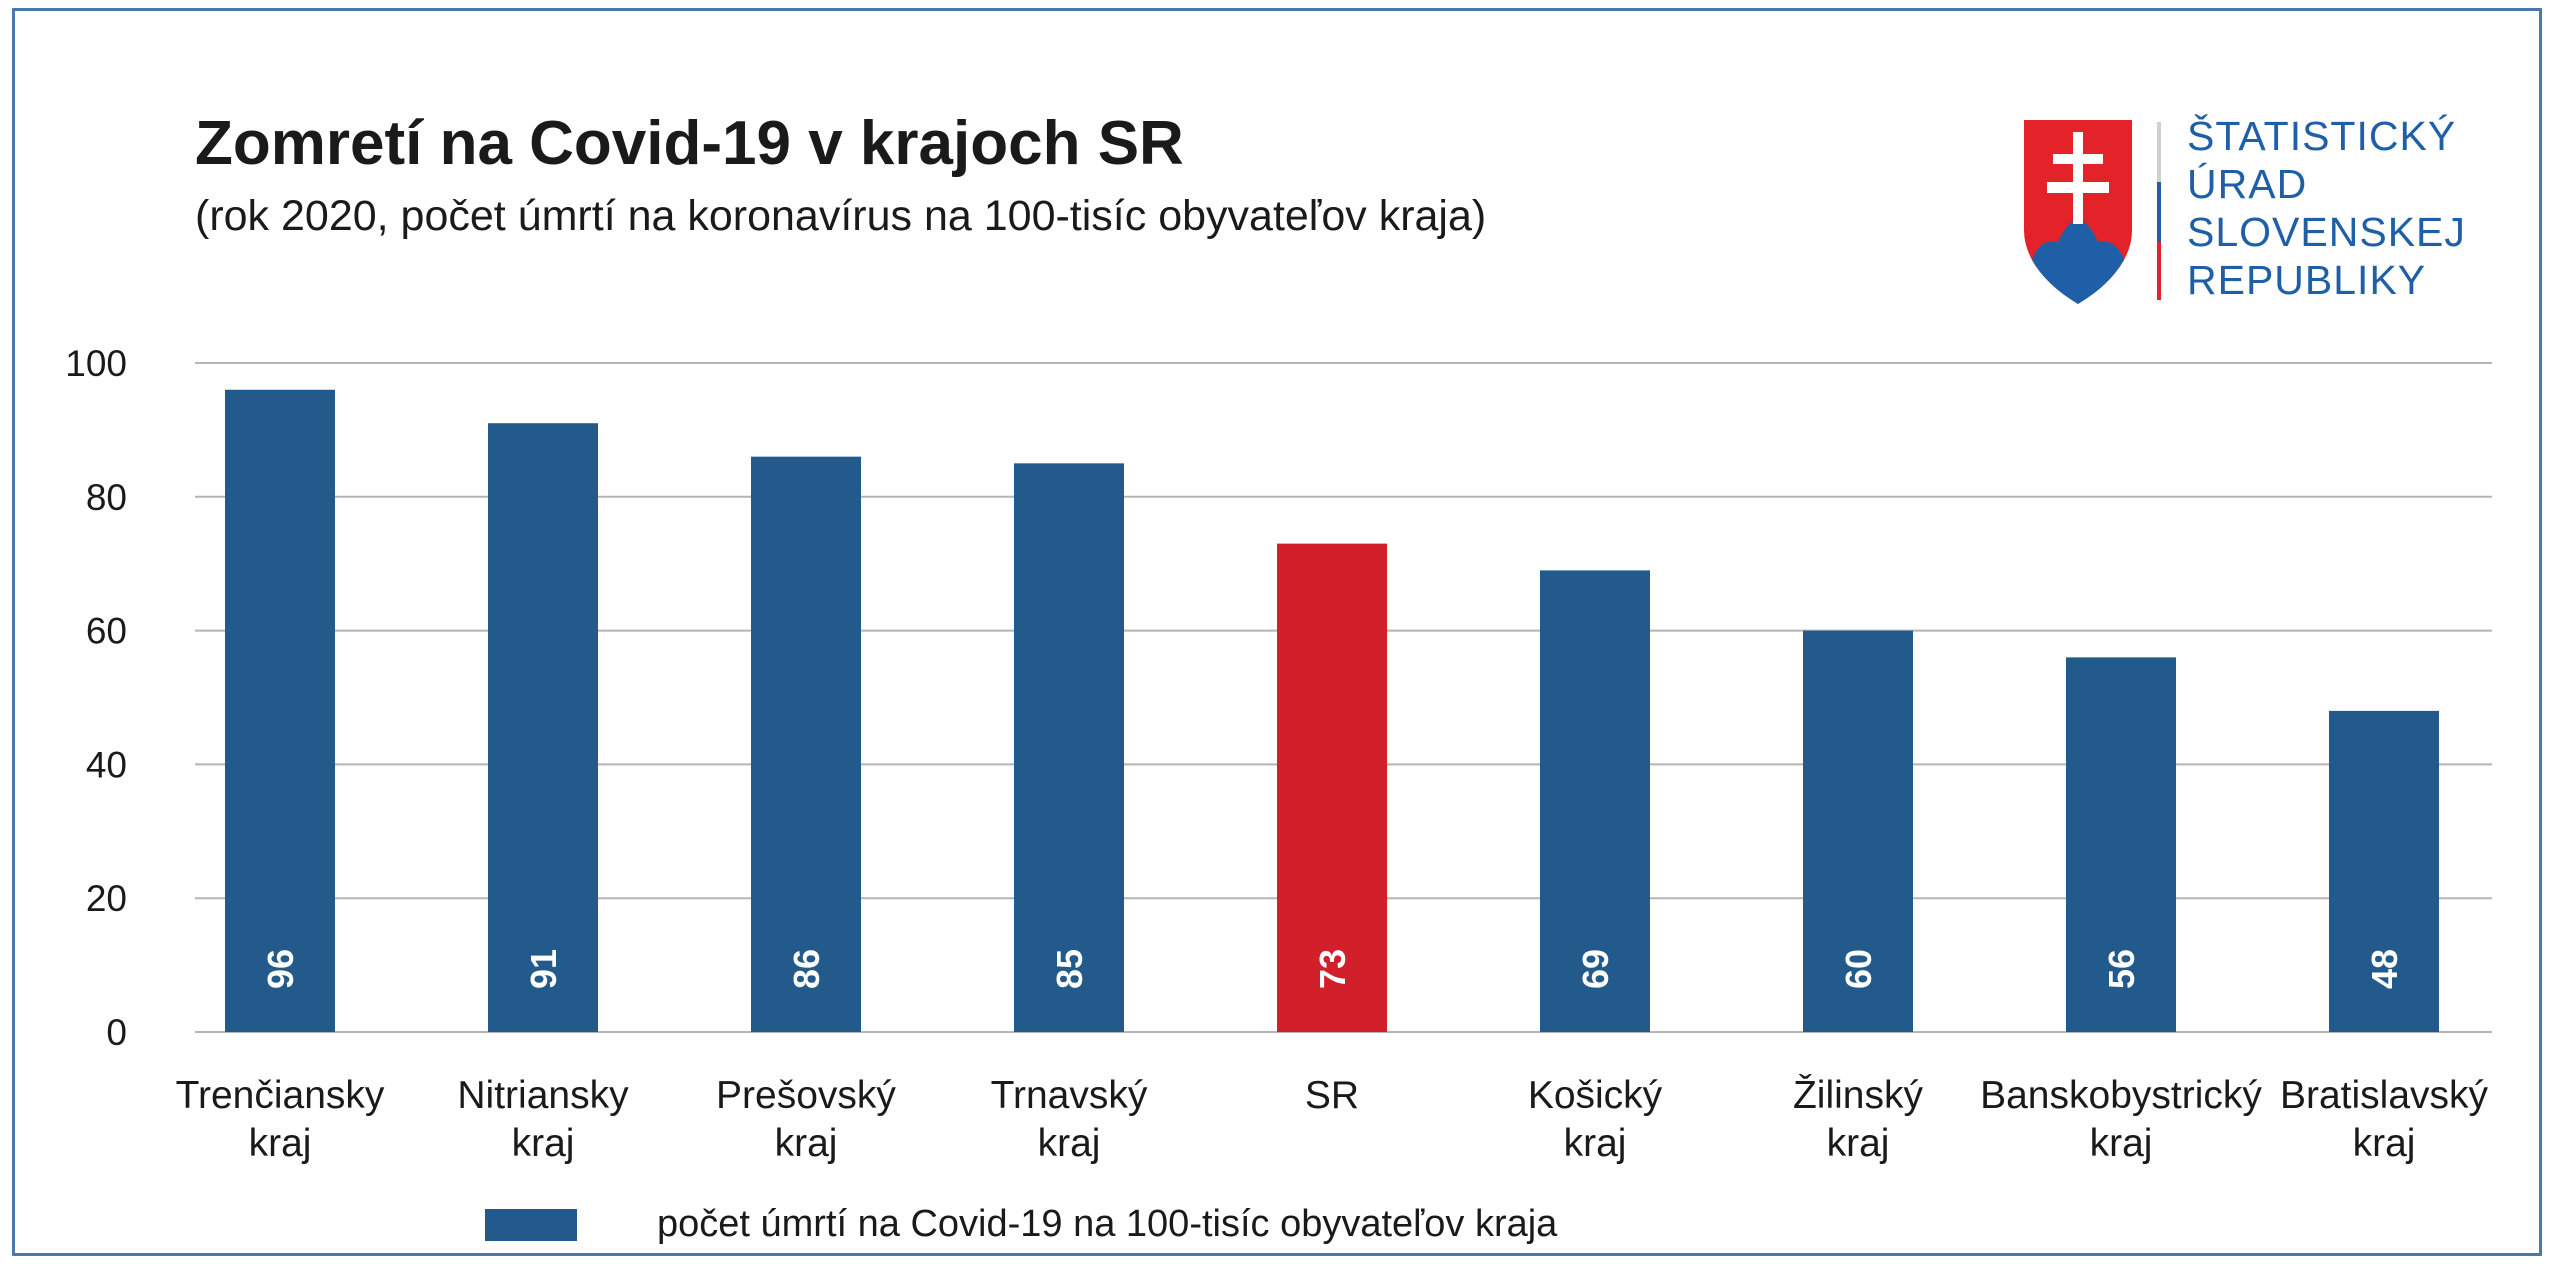 Image resolution: width=2560 pixels, height=1266 pixels. I want to click on data-label: 86, so click(806, 969).